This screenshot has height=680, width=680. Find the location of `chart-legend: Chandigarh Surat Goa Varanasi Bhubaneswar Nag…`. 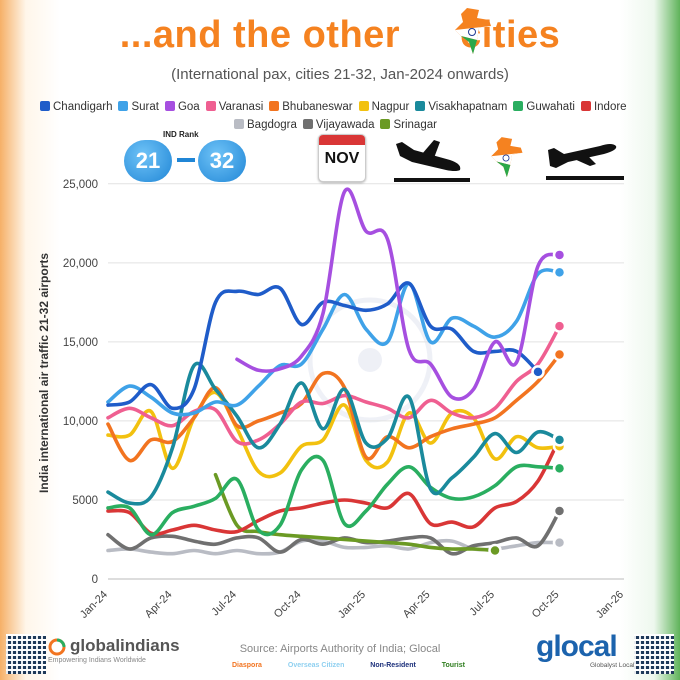

chart-legend: Chandigarh Surat Goa Varanasi Bhubaneswar Nag… is located at coordinates (350, 116).